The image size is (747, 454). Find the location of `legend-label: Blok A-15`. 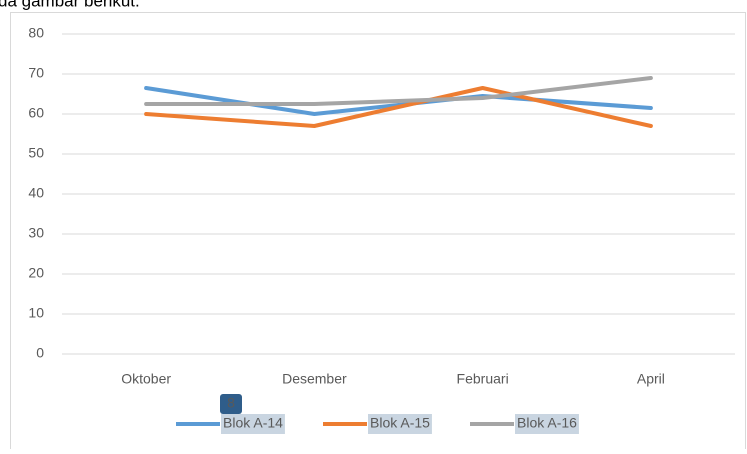

legend-label: Blok A-15 is located at coordinates (400, 423).